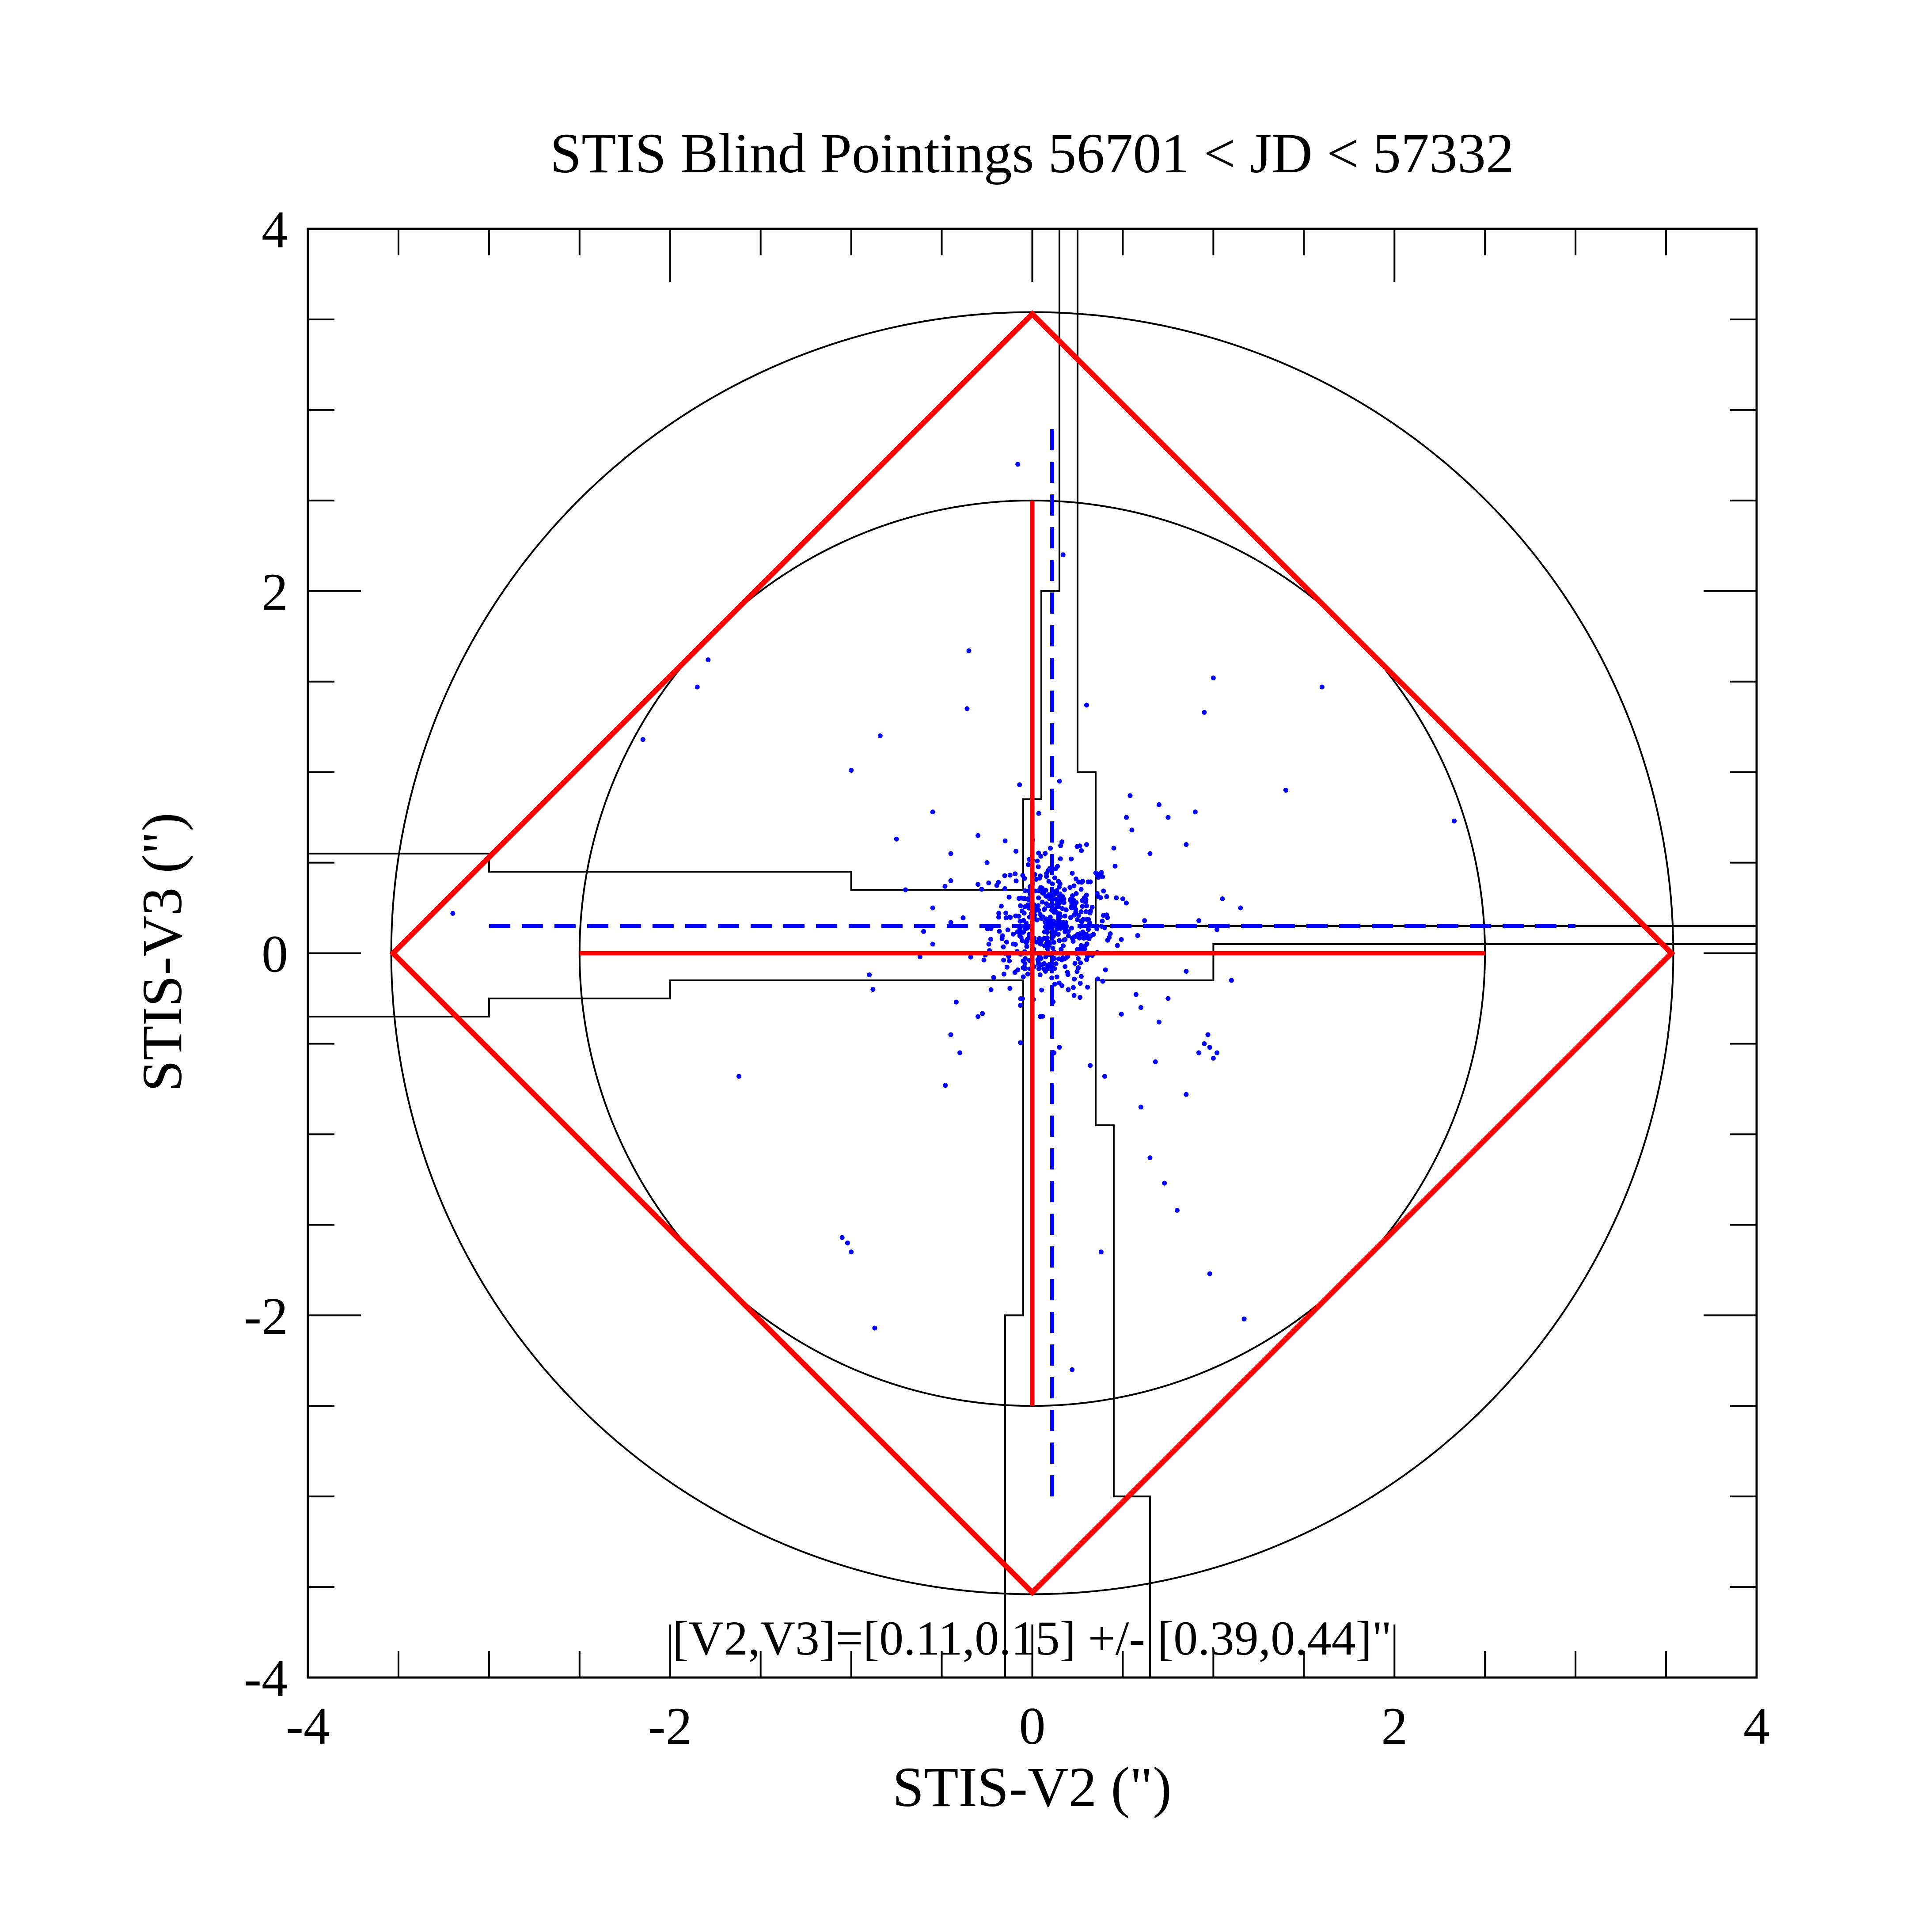 This screenshot has width=1932, height=1932. I want to click on x-axis-label: STIS-V2 ("), so click(1032, 1787).